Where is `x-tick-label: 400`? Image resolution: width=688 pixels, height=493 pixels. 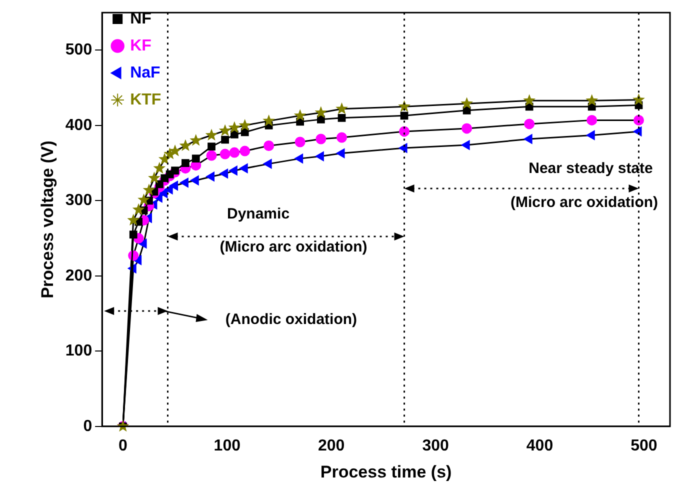
x-tick-label: 400 is located at coordinates (540, 445).